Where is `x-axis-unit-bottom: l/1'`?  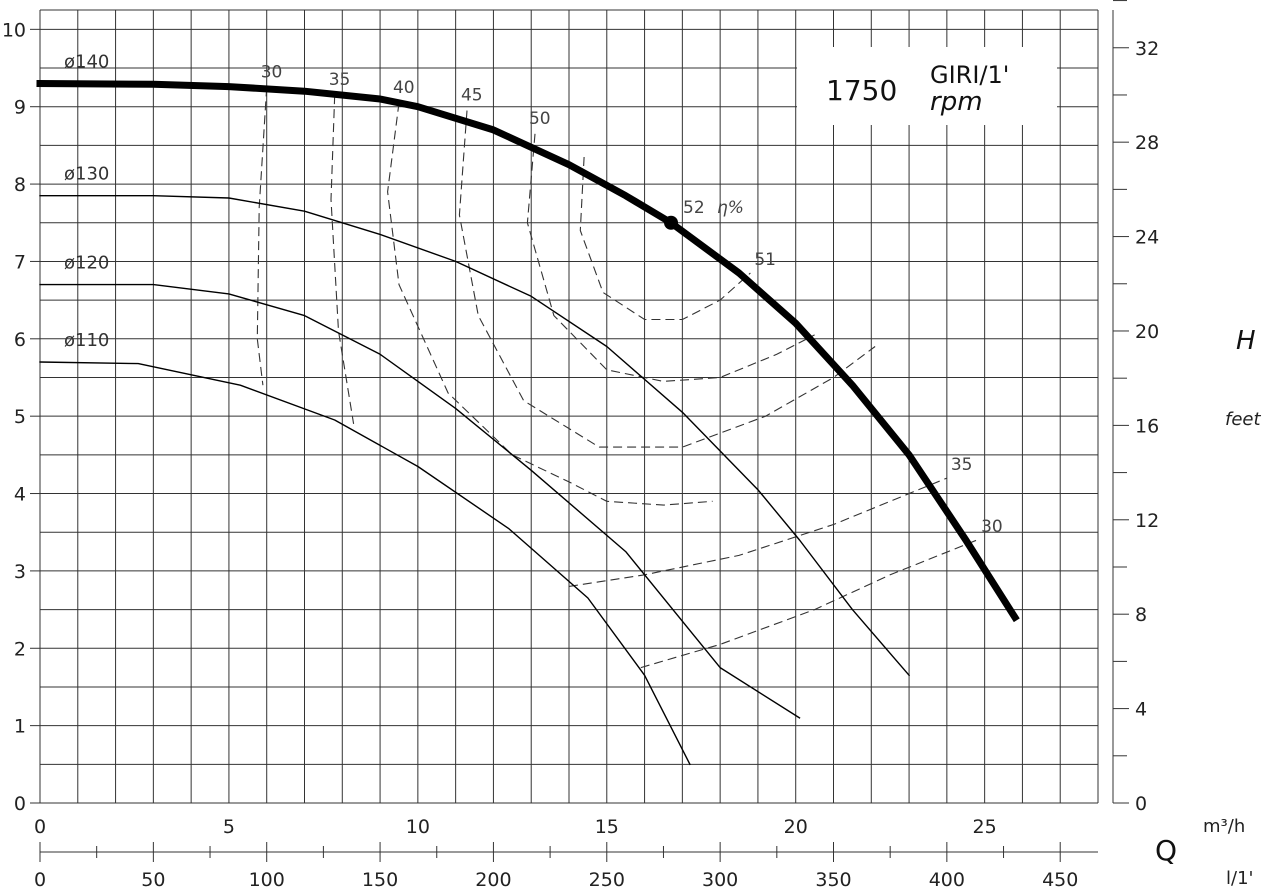
x-axis-unit-bottom: l/1' is located at coordinates (1239, 878).